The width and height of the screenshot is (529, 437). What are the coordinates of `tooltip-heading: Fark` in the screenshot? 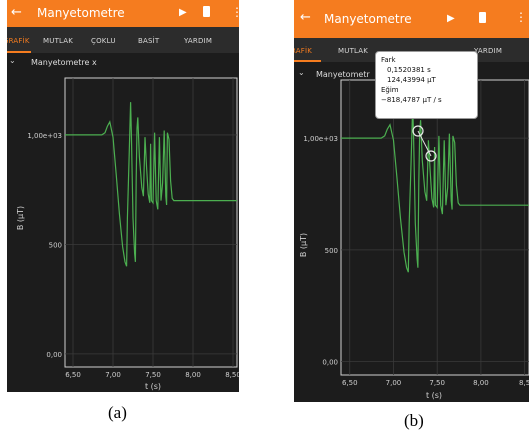 It's located at (388, 60).